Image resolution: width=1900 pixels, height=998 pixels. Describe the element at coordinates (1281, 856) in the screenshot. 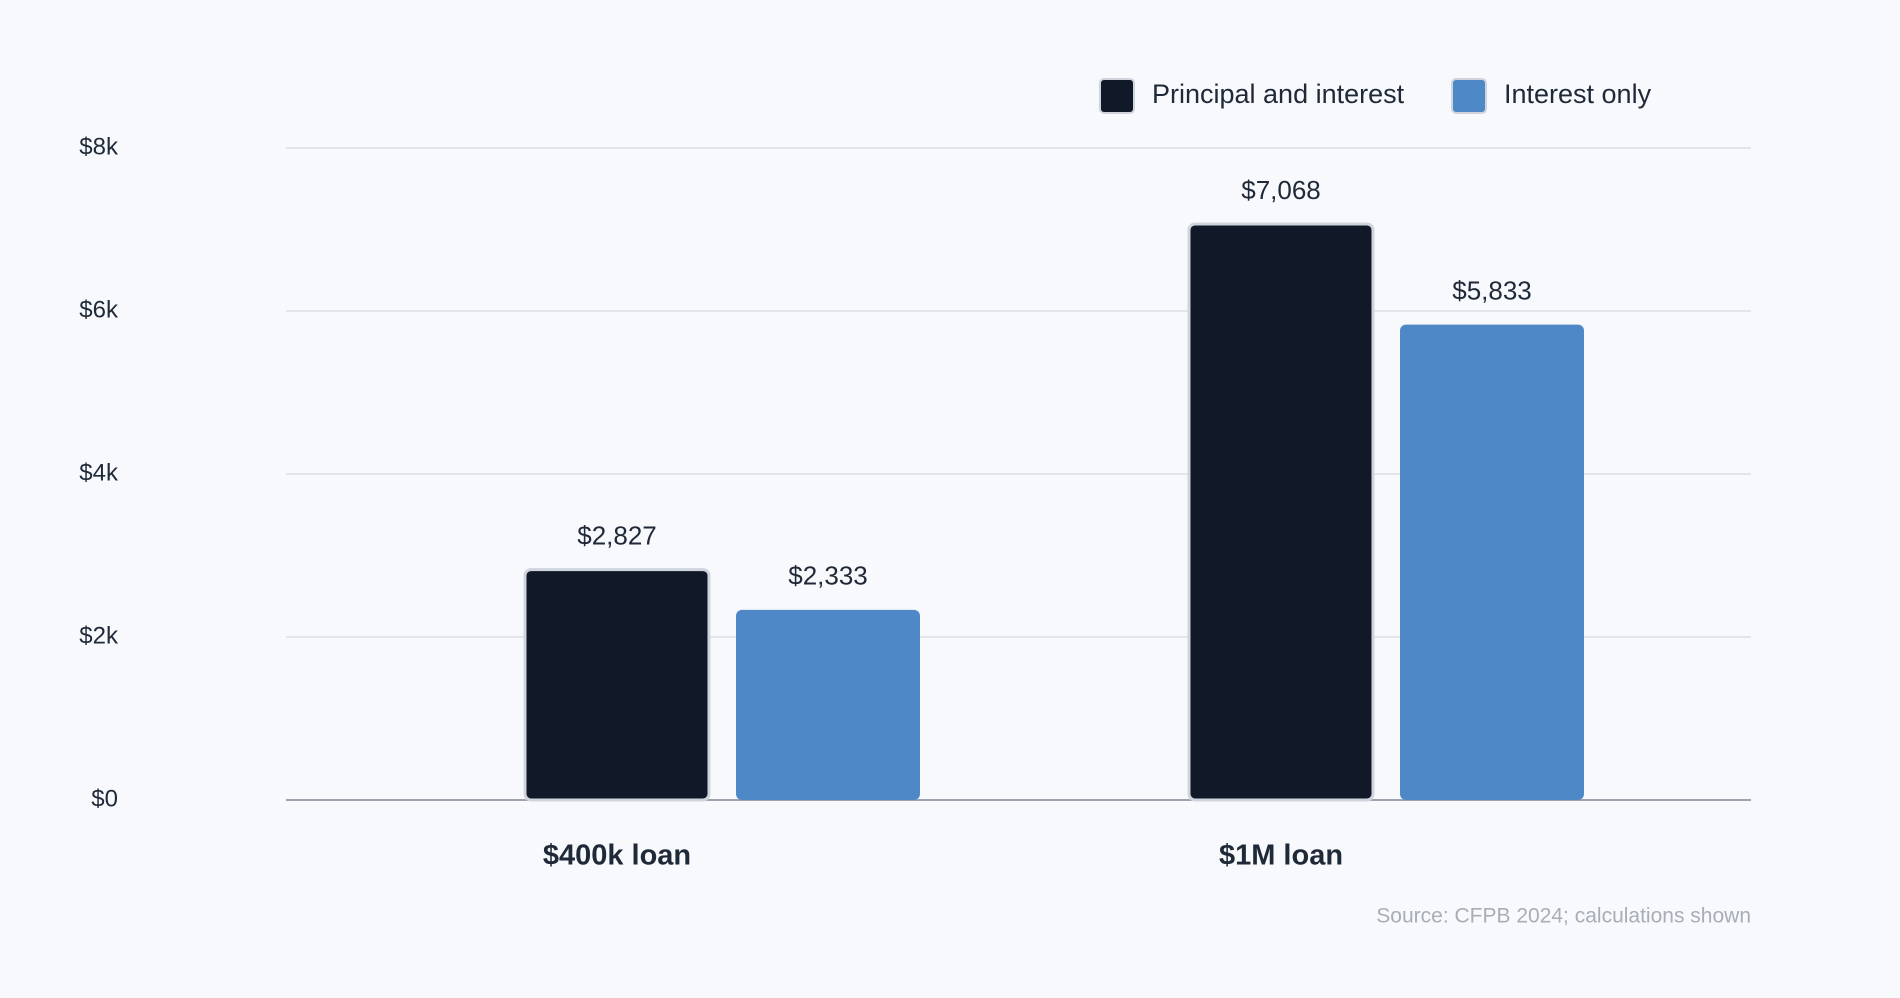

I see `x-tick-label: $1M loan` at that location.